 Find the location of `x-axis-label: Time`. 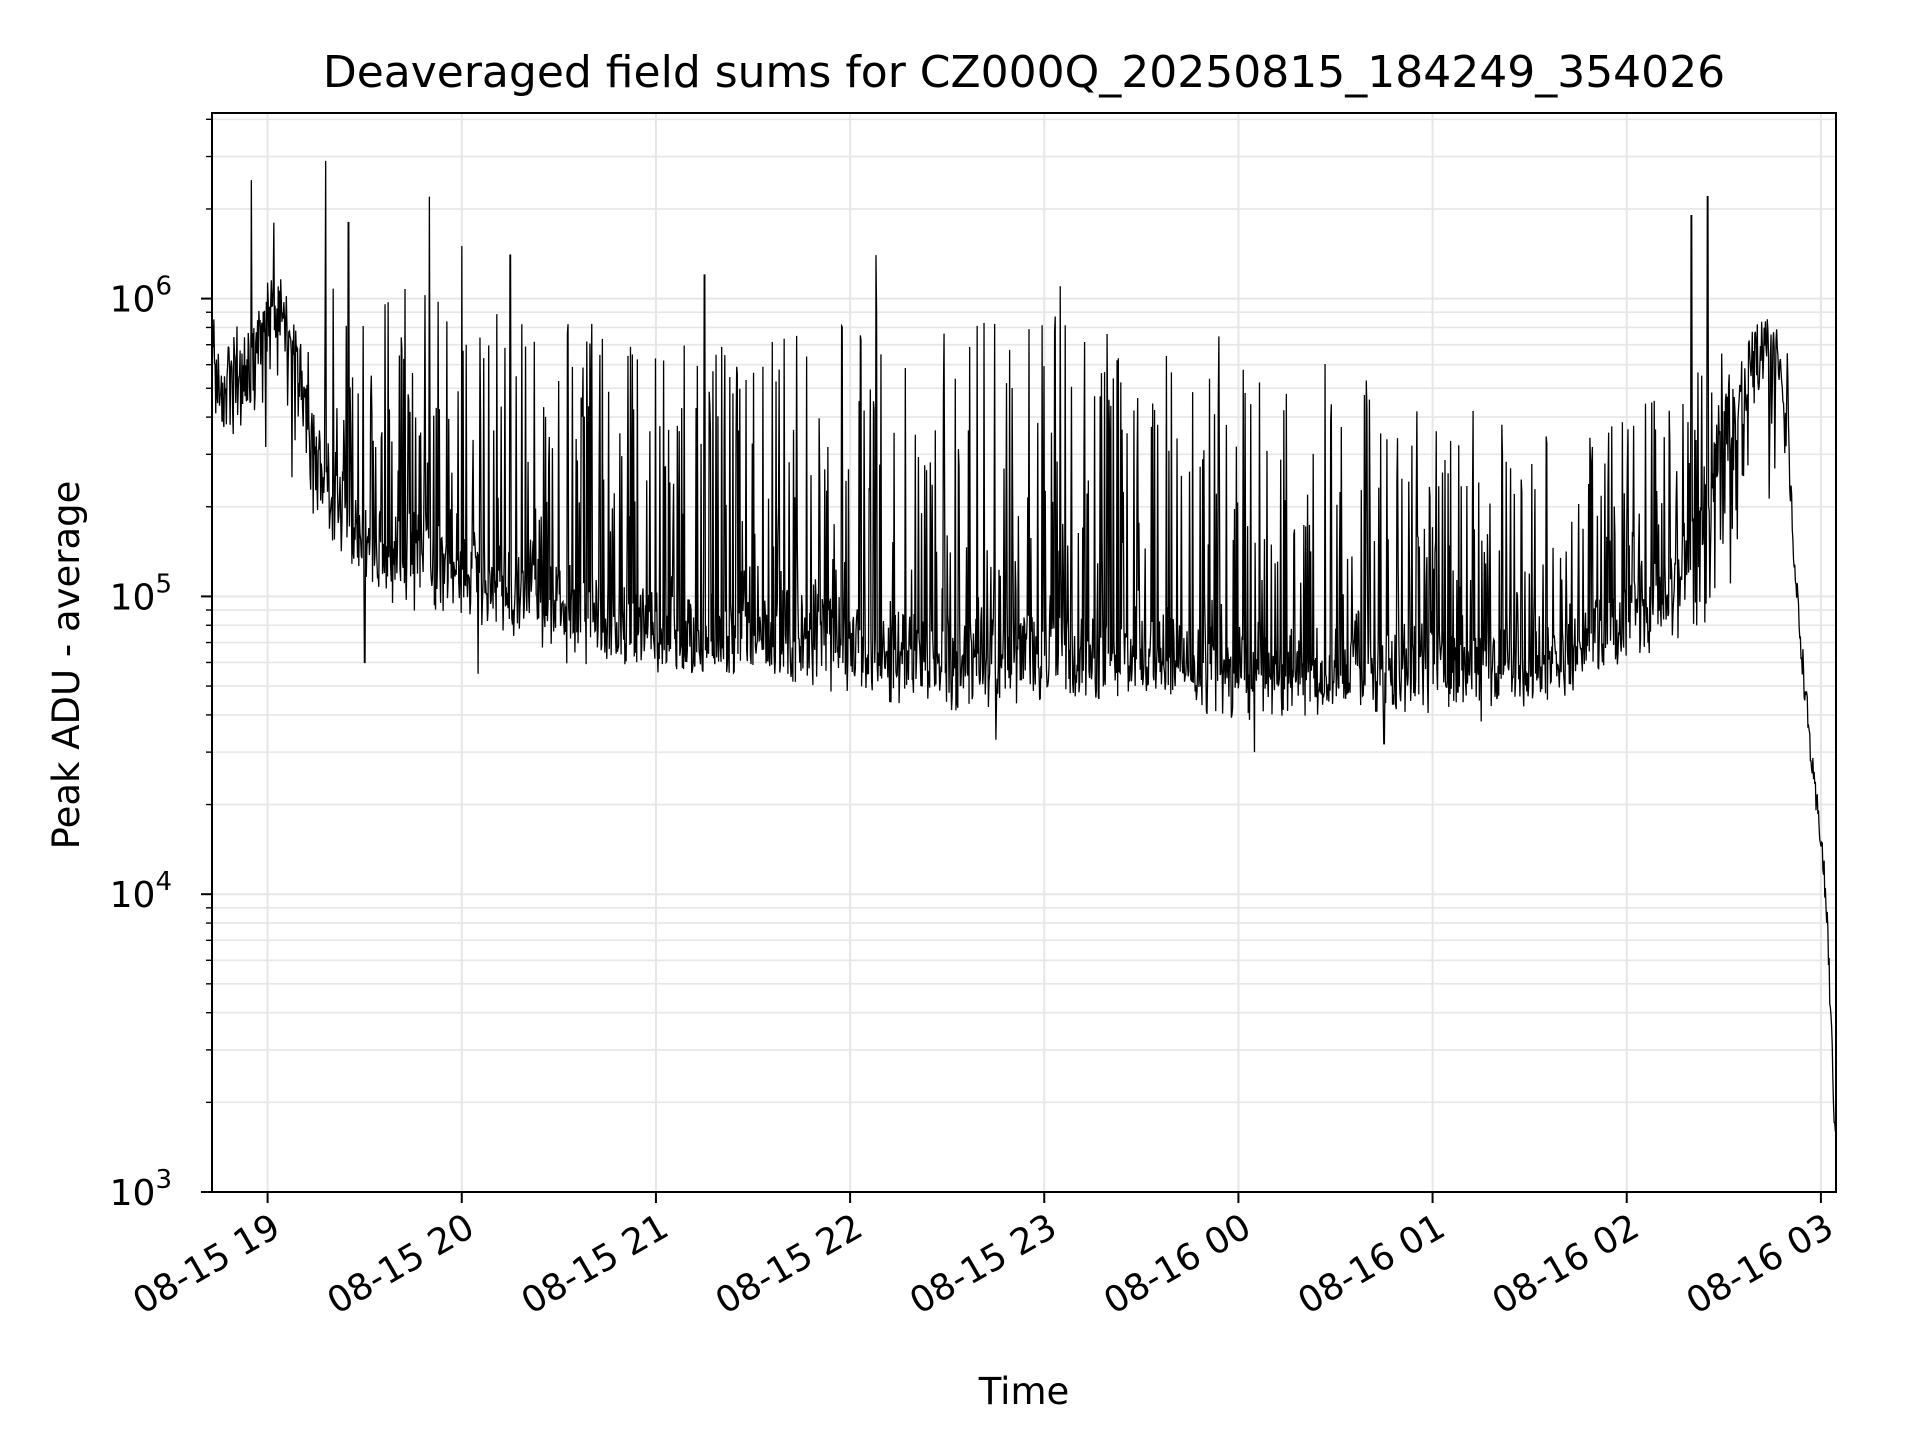

x-axis-label: Time is located at coordinates (1024, 1391).